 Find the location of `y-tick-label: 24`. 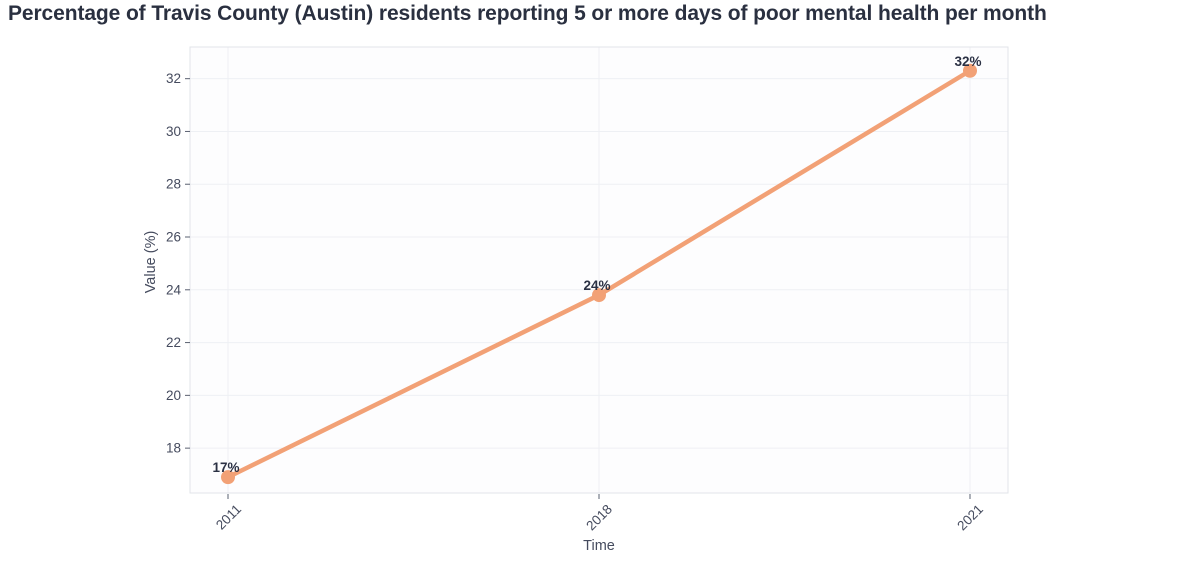

y-tick-label: 24 is located at coordinates (174, 289).